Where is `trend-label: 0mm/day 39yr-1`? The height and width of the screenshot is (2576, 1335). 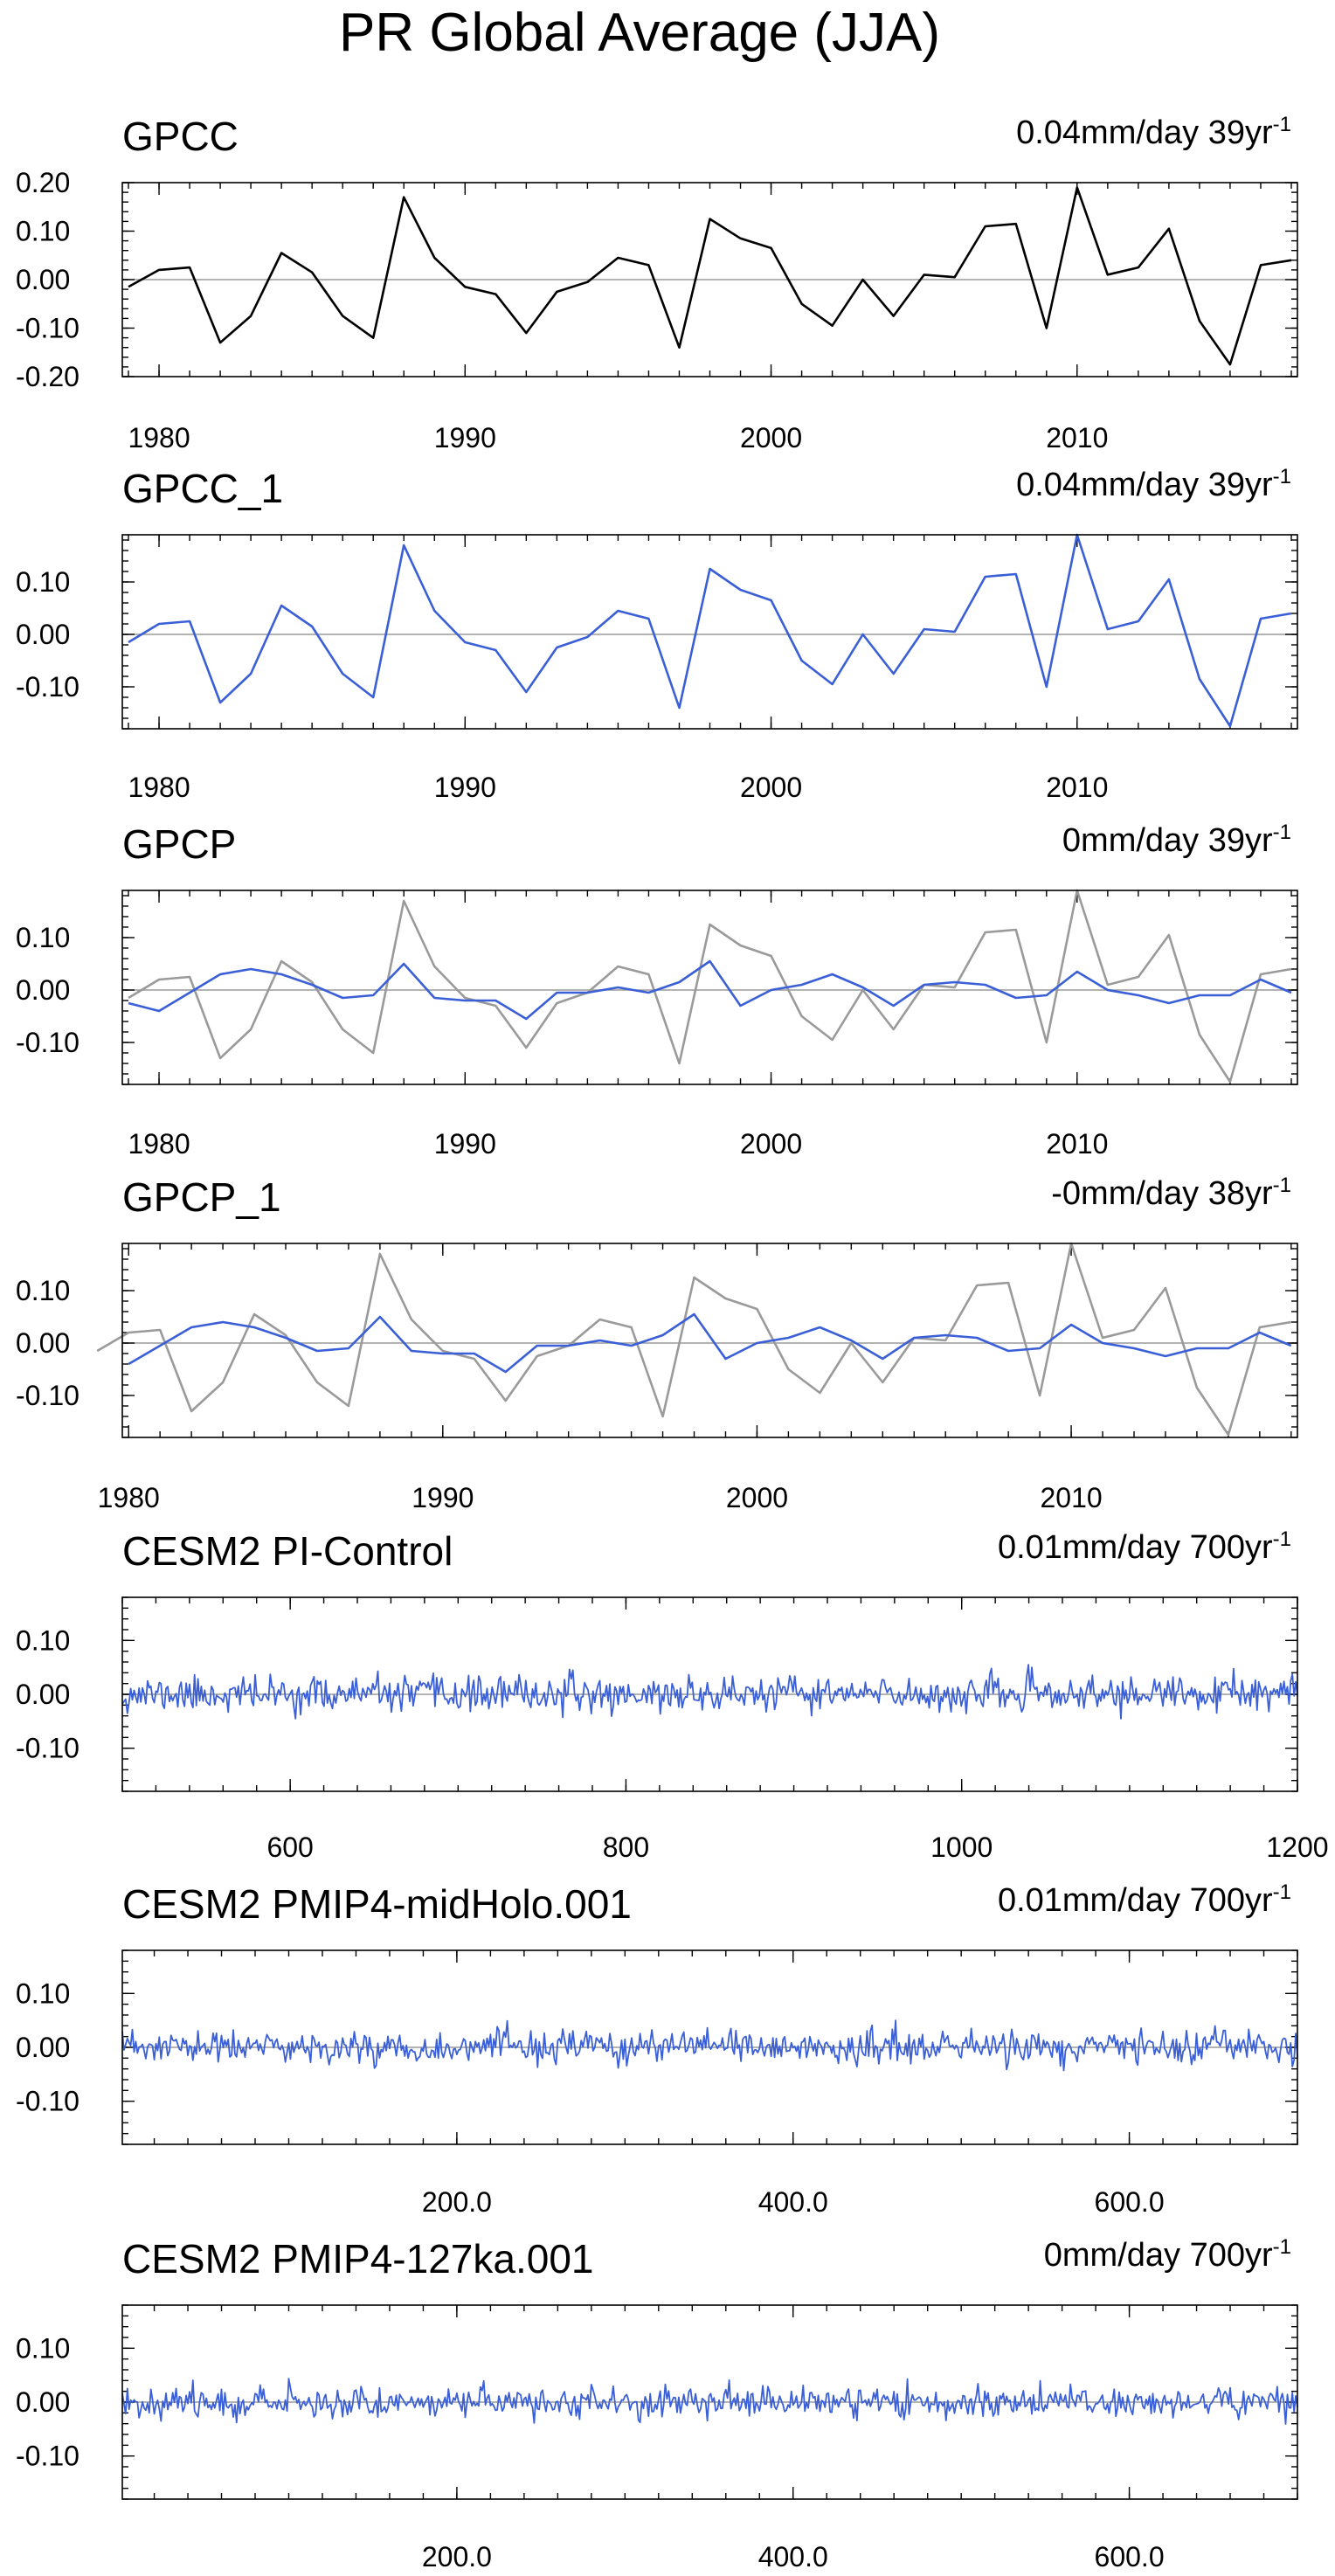
trend-label: 0mm/day 39yr-1 is located at coordinates (1176, 840).